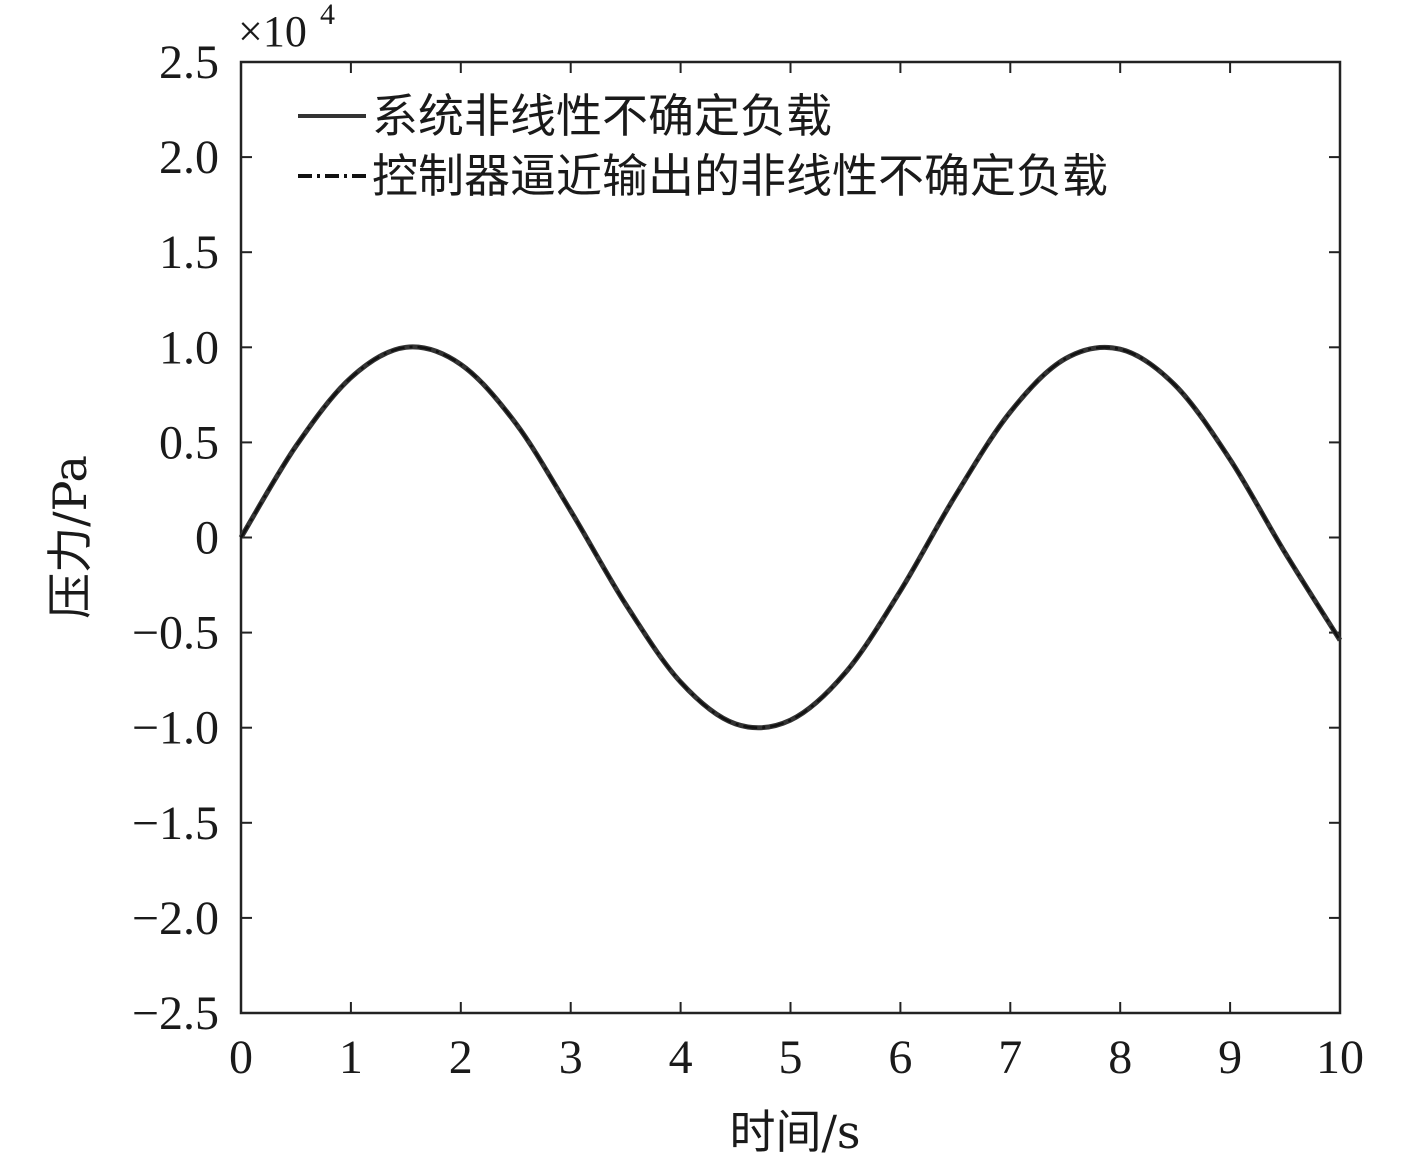  What do you see at coordinates (175, 728) in the screenshot?
I see `y-tick-label: −1.0` at bounding box center [175, 728].